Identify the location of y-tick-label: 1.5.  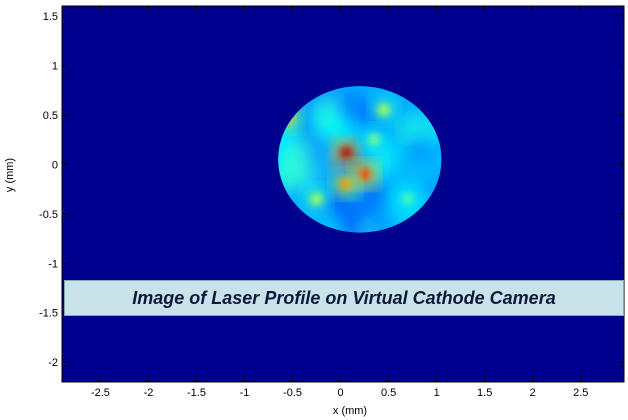
(50, 17).